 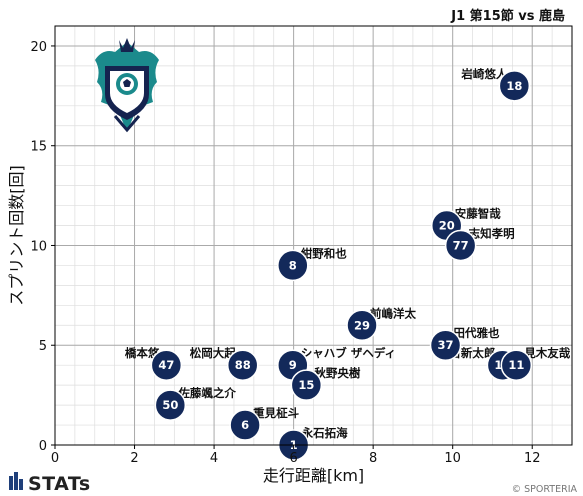 I want to click on y-tick-label: 10, so click(x=38, y=246).